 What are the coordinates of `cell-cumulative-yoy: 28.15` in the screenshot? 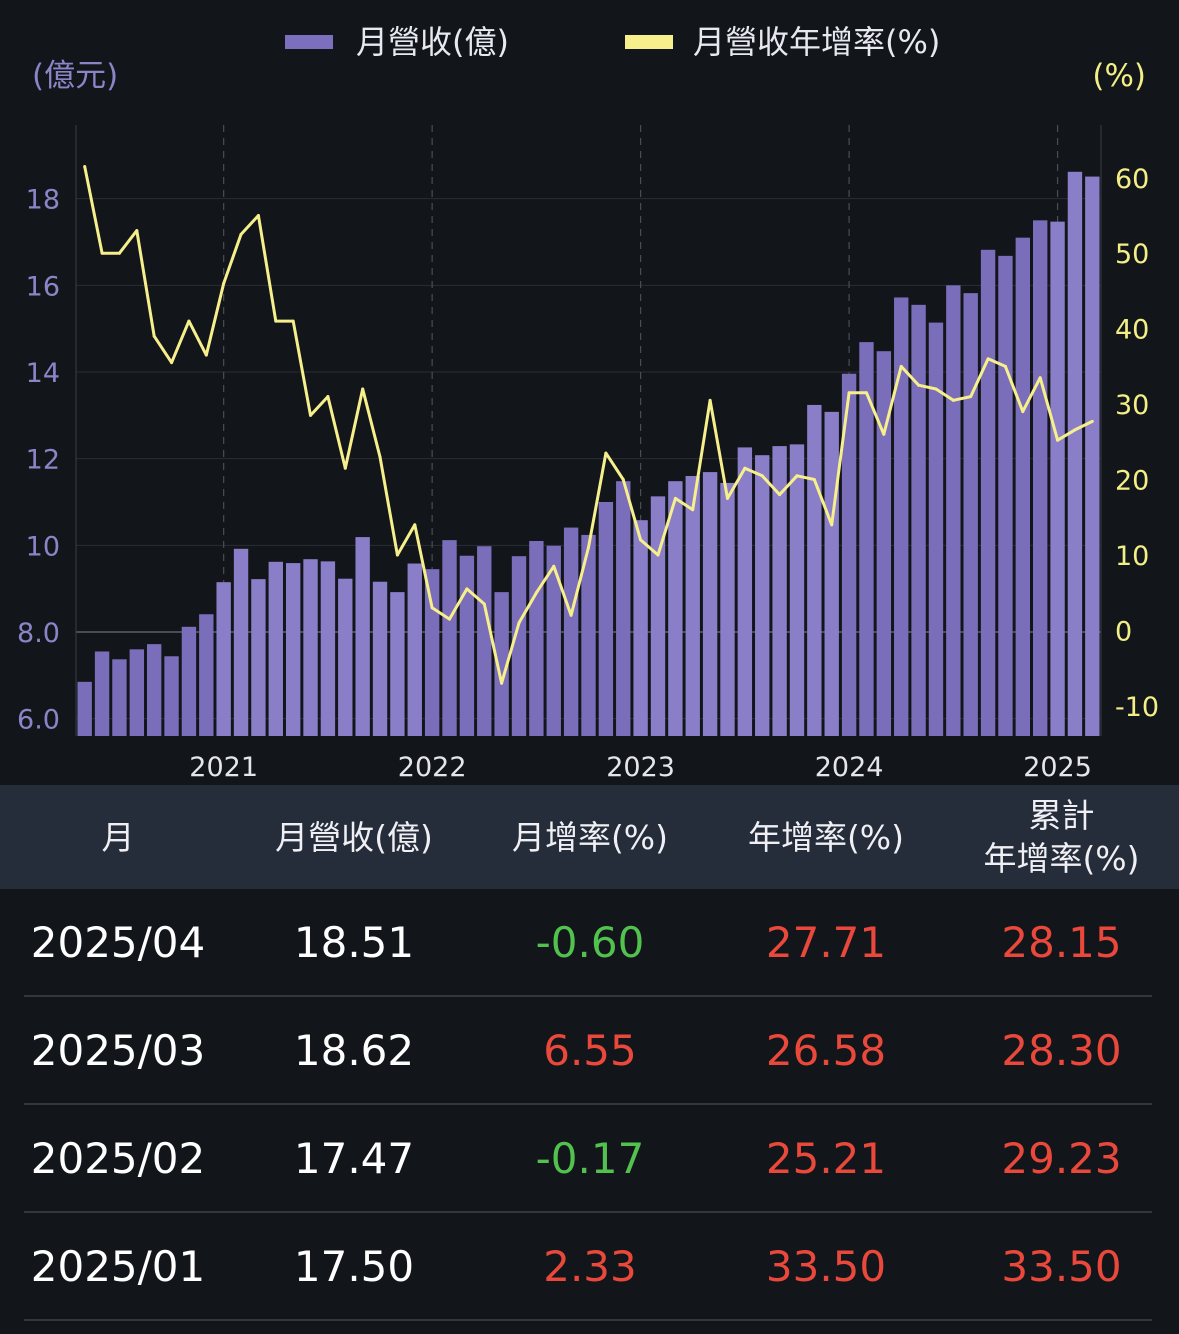 It's located at (1061, 942).